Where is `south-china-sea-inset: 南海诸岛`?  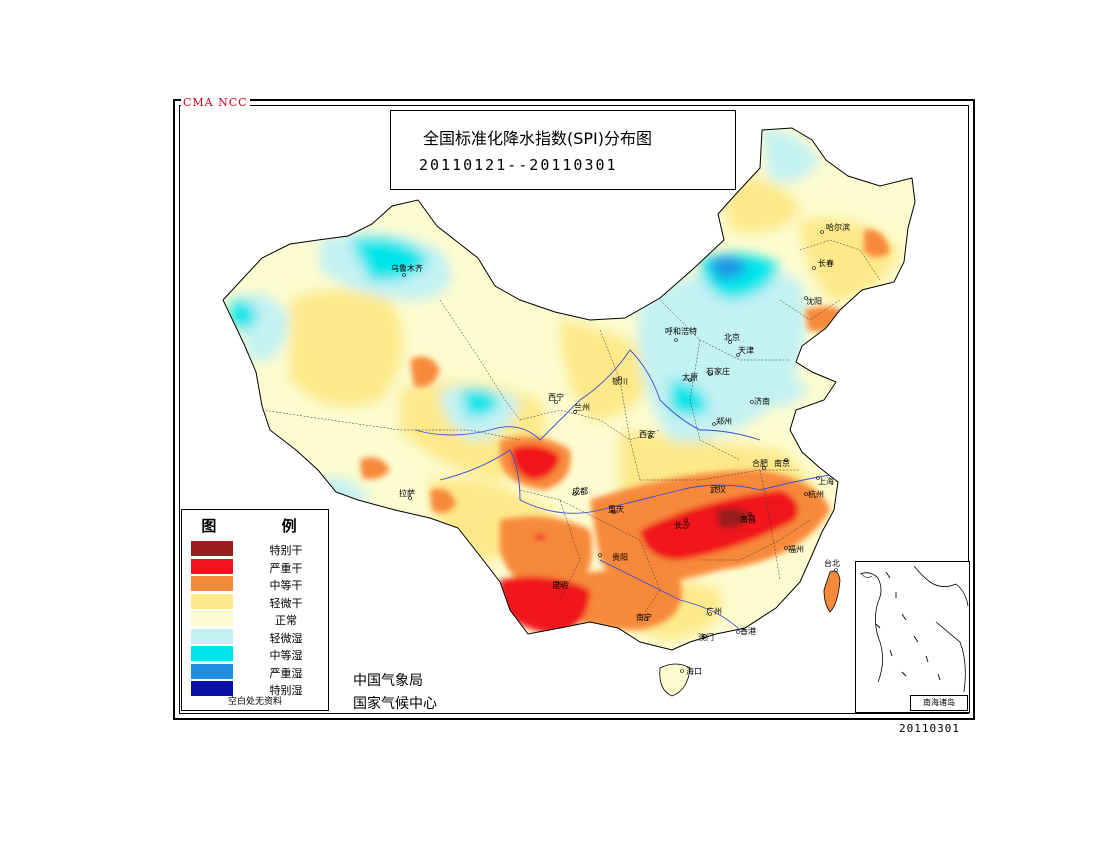
south-china-sea-inset: 南海诸岛 is located at coordinates (912, 637).